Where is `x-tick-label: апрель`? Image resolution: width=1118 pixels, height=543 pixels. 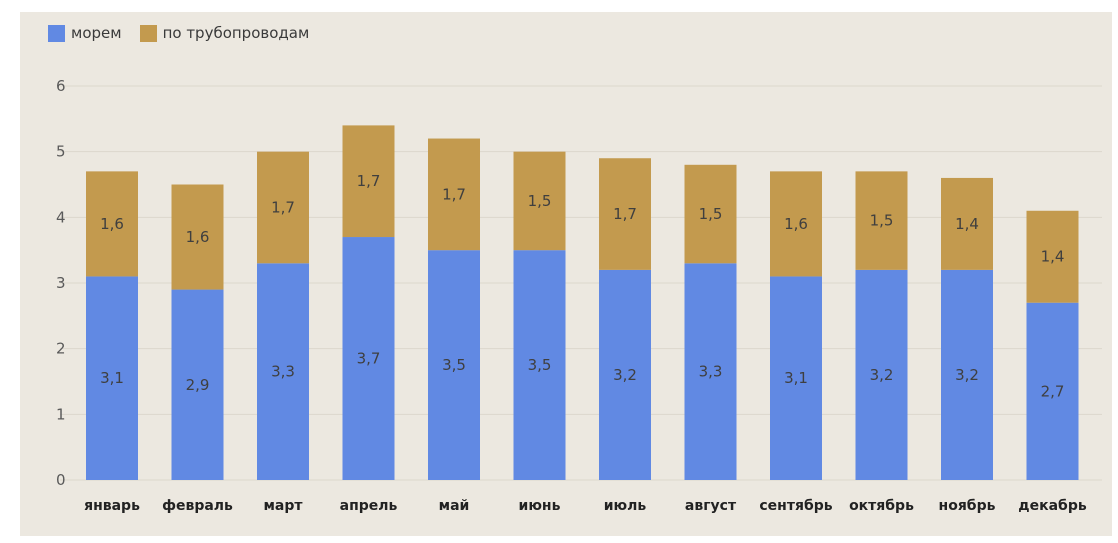
x-tick-label: апрель is located at coordinates (369, 506).